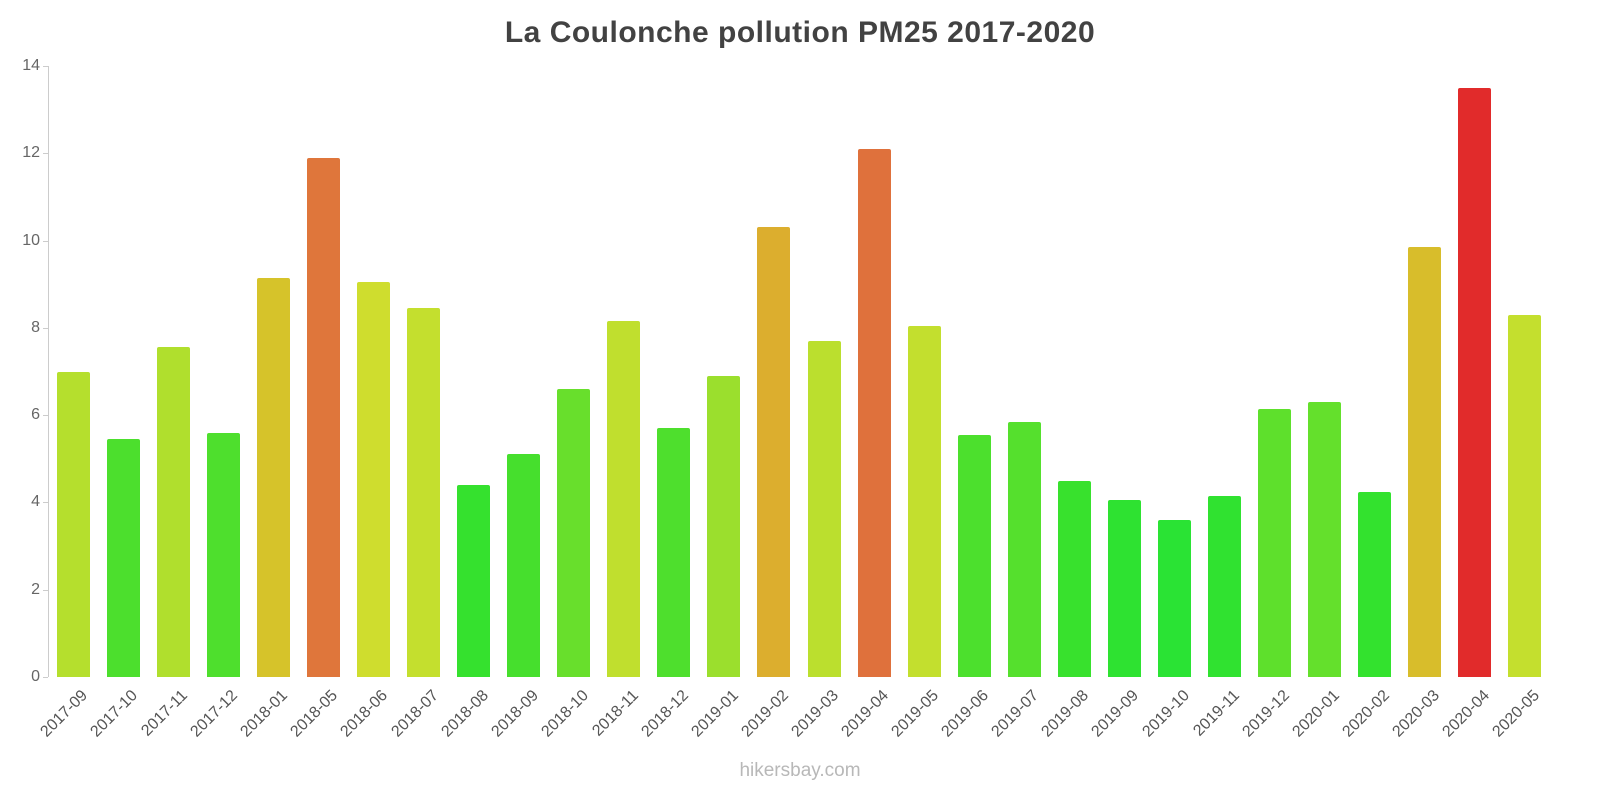 The image size is (1600, 800). What do you see at coordinates (31, 240) in the screenshot?
I see `y-tick-label: 10` at bounding box center [31, 240].